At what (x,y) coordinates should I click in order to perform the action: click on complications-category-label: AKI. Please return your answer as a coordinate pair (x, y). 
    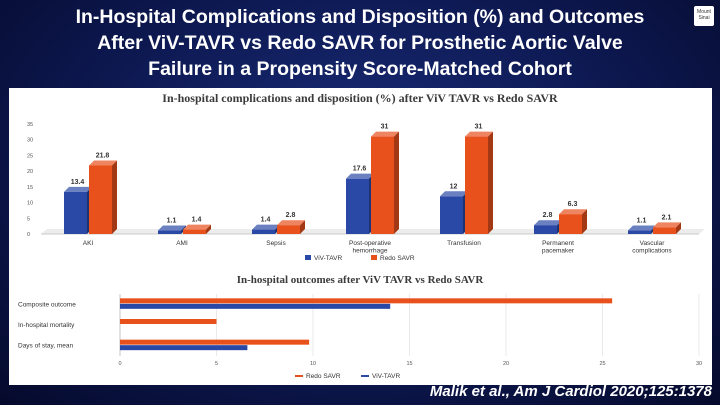
    Looking at the image, I should click on (88, 243).